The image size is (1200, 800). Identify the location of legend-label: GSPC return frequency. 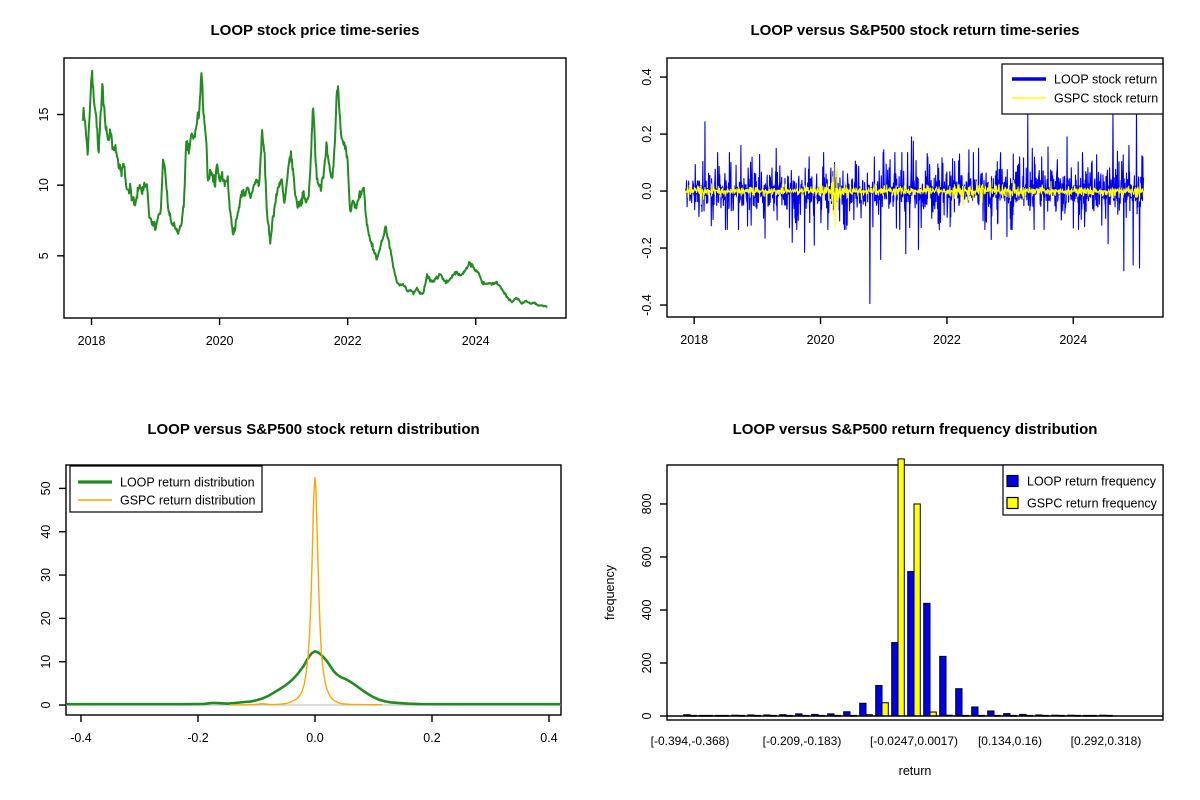
(1092, 504).